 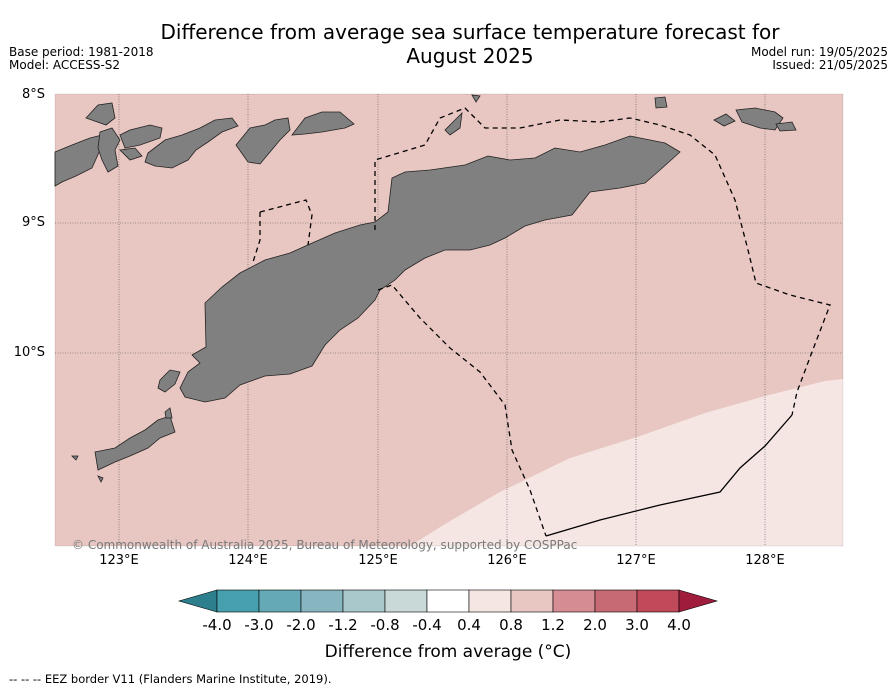 I want to click on colorbar-tick: -2.0, so click(x=301, y=625).